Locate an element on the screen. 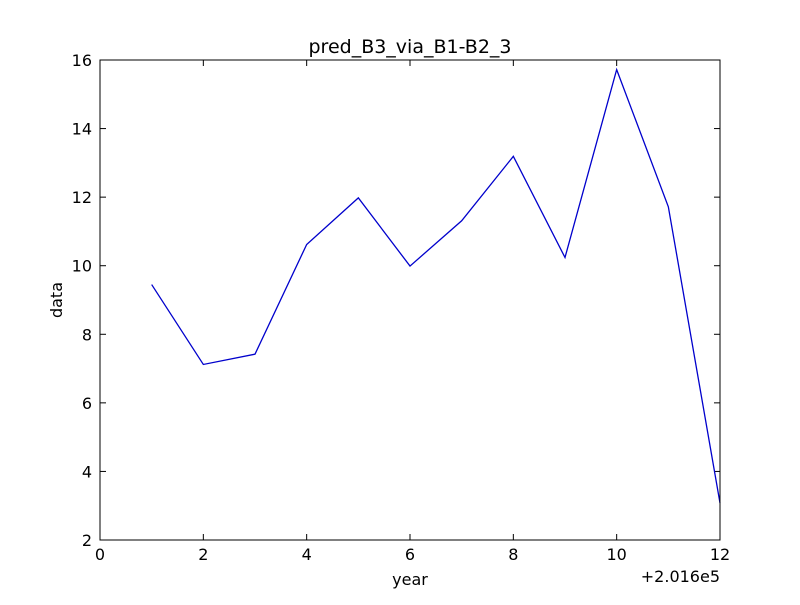  x-tick-label: 8 is located at coordinates (513, 554).